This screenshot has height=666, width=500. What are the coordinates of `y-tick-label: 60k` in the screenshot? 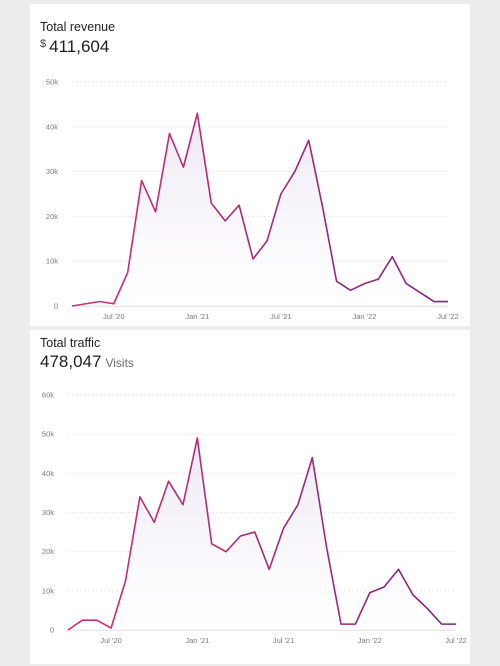 It's located at (48, 395).